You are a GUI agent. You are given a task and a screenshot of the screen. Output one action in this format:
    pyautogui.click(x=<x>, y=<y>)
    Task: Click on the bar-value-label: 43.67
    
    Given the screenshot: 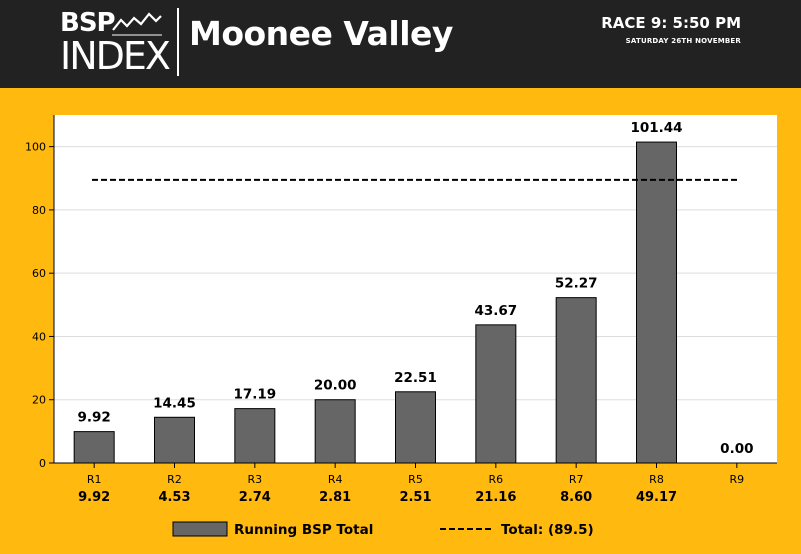 What is the action you would take?
    pyautogui.click(x=495, y=311)
    